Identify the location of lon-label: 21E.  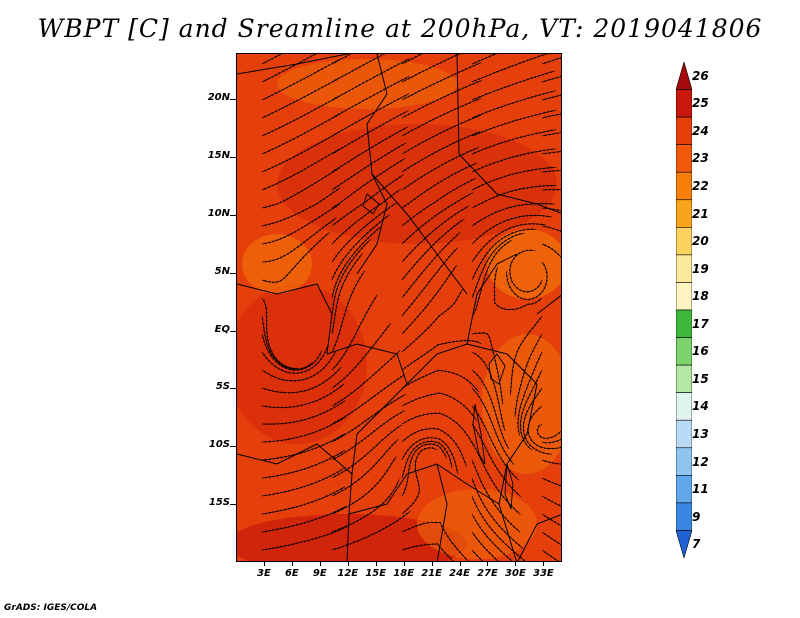
(431, 573).